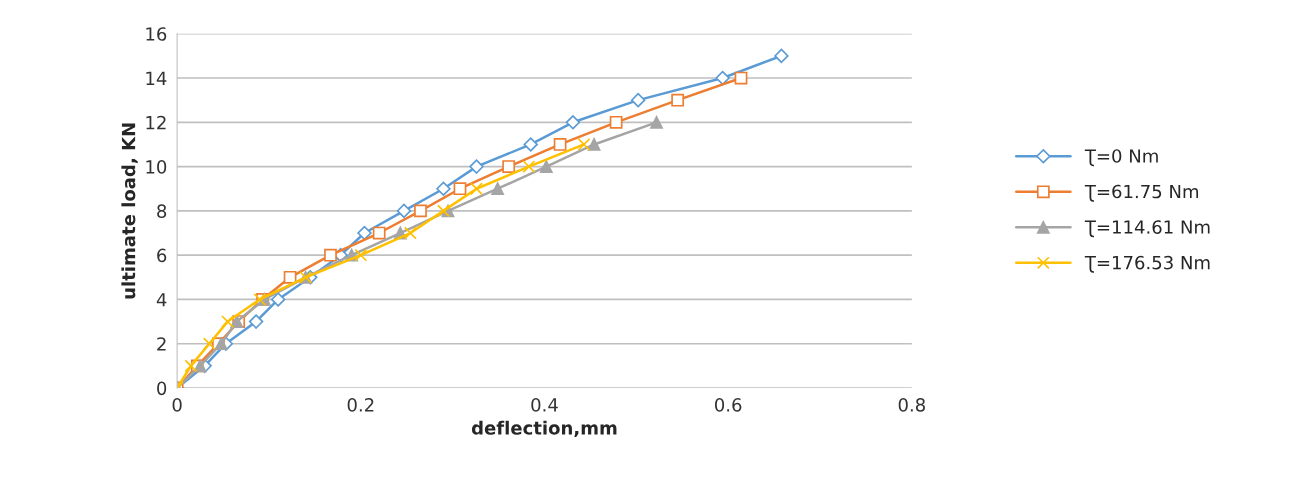  I want to click on x-tick-label: 0.4, so click(544, 405).